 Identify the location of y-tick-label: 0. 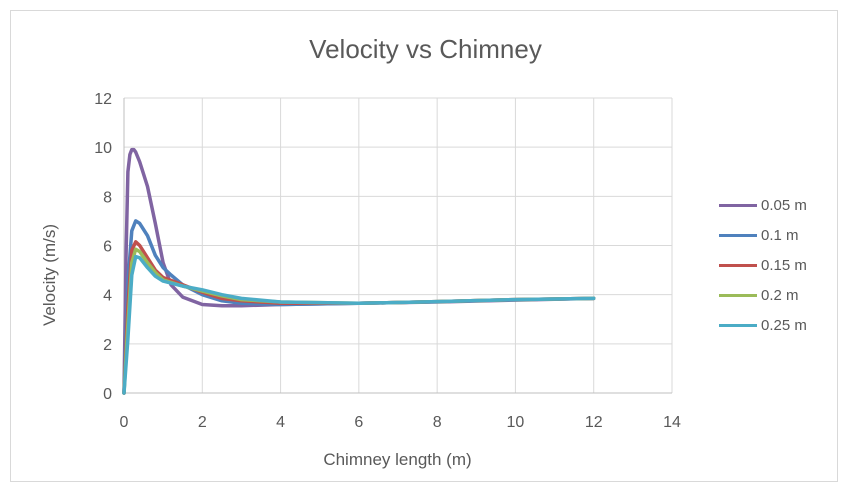
(107, 394).